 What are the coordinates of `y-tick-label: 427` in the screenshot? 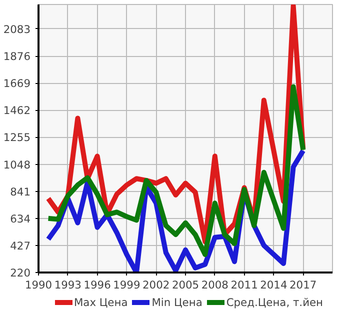 It's located at (20, 245).